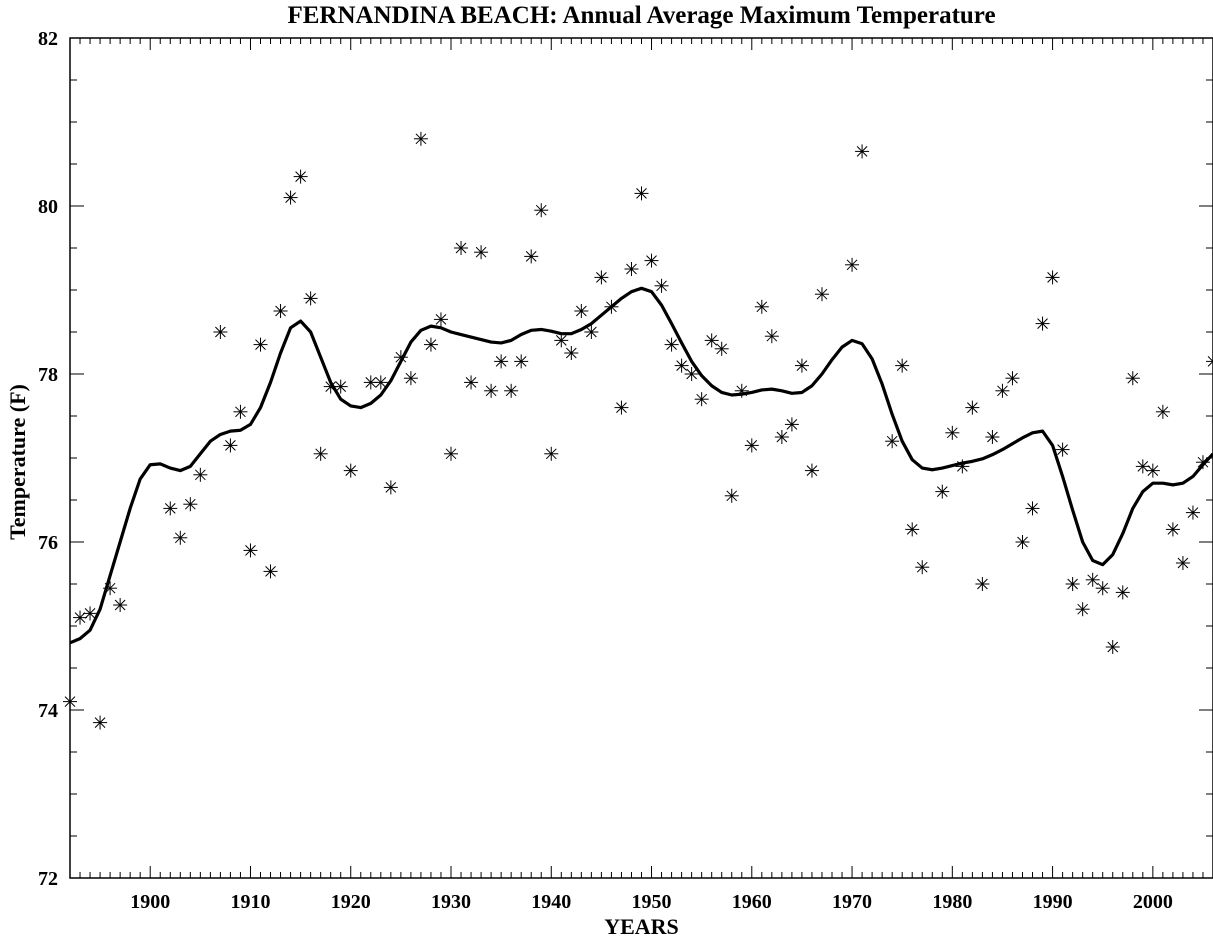  What do you see at coordinates (150, 902) in the screenshot?
I see `x-tick-label: 1900` at bounding box center [150, 902].